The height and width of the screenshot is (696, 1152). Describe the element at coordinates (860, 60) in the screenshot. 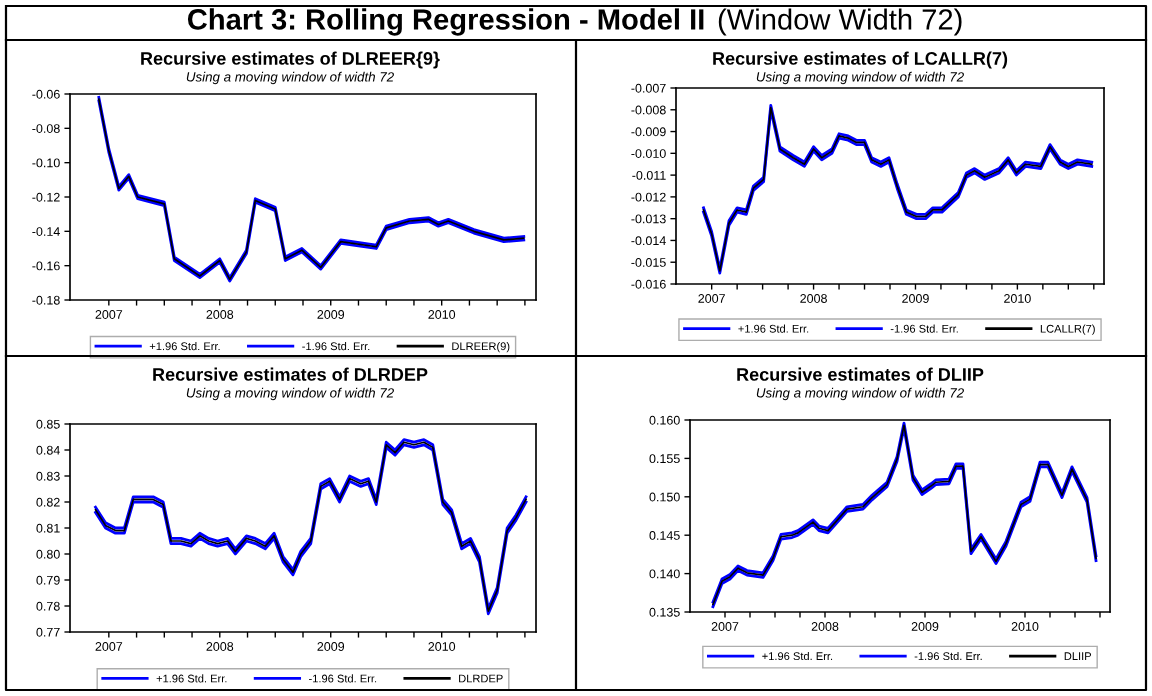

I see `chart-title: Recursive estimates of LCALLR(7)` at that location.